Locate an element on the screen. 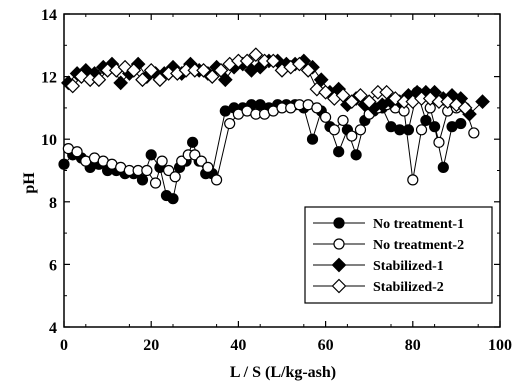 The height and width of the screenshot is (381, 519). x-tick-label: 80 is located at coordinates (413, 345).